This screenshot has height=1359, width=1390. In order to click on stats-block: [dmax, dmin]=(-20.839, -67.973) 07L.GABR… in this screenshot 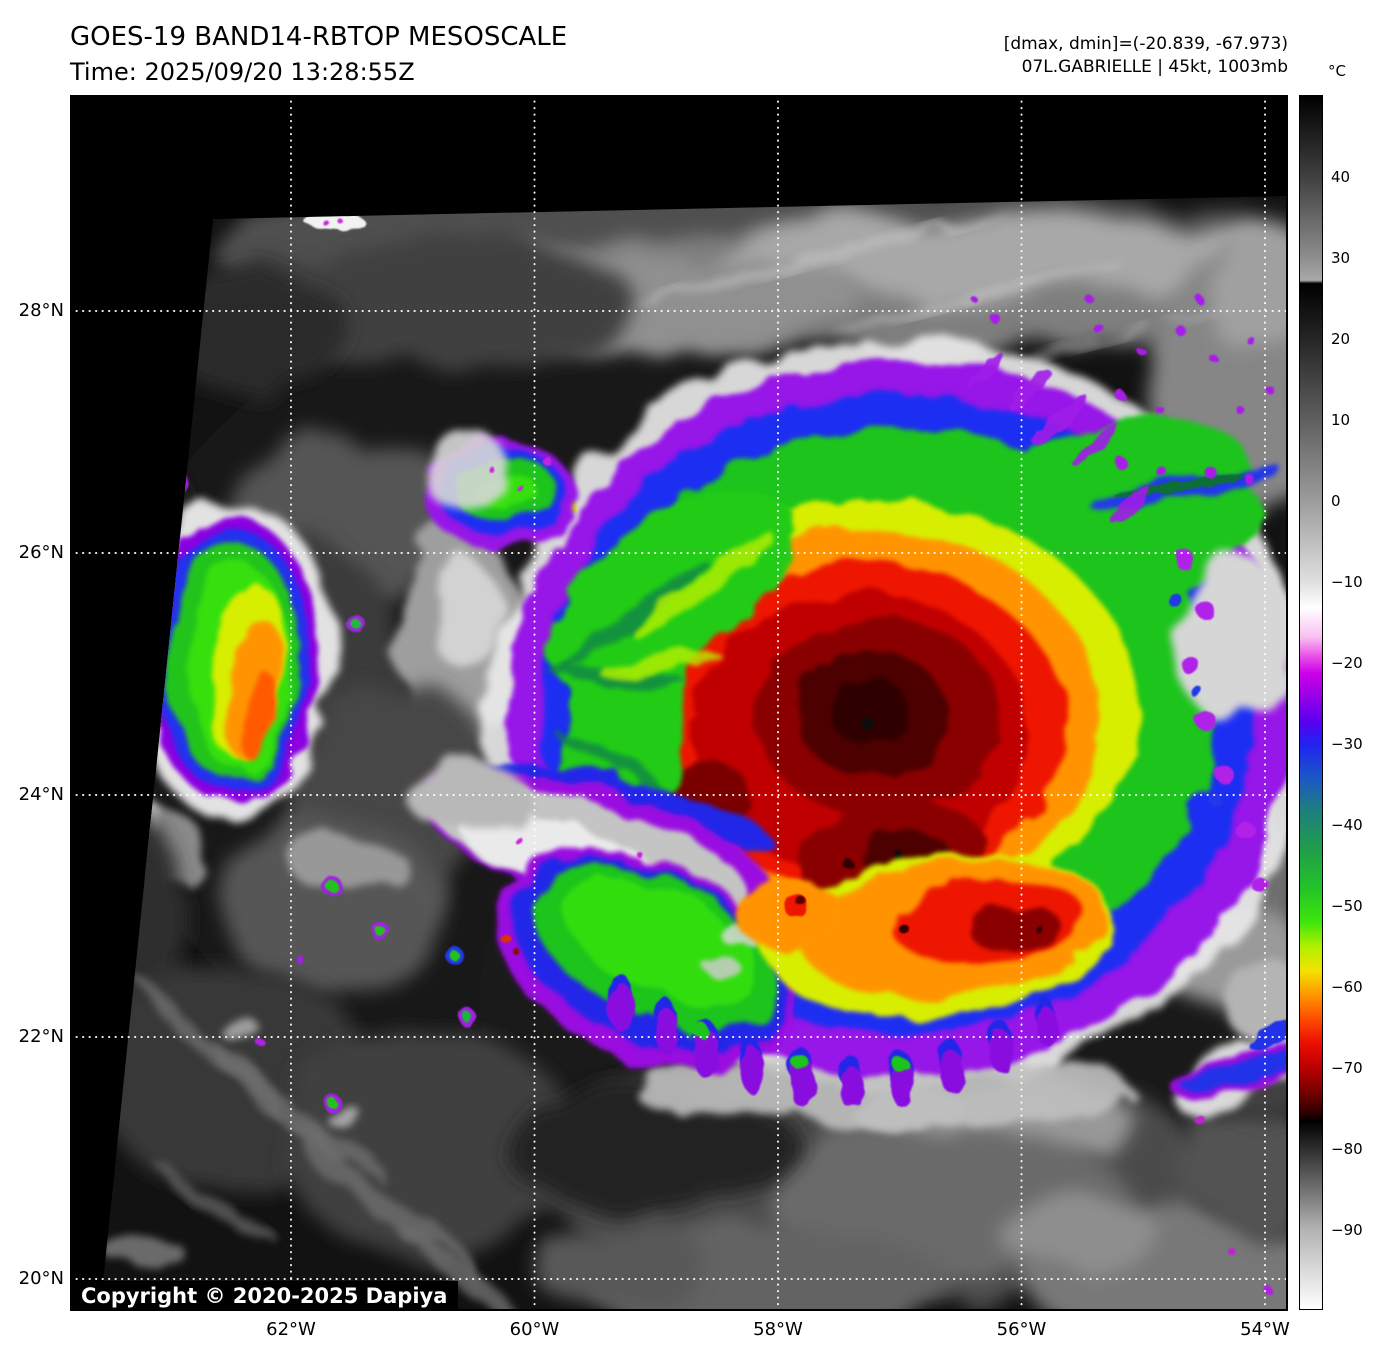, I will do `click(1146, 56)`.